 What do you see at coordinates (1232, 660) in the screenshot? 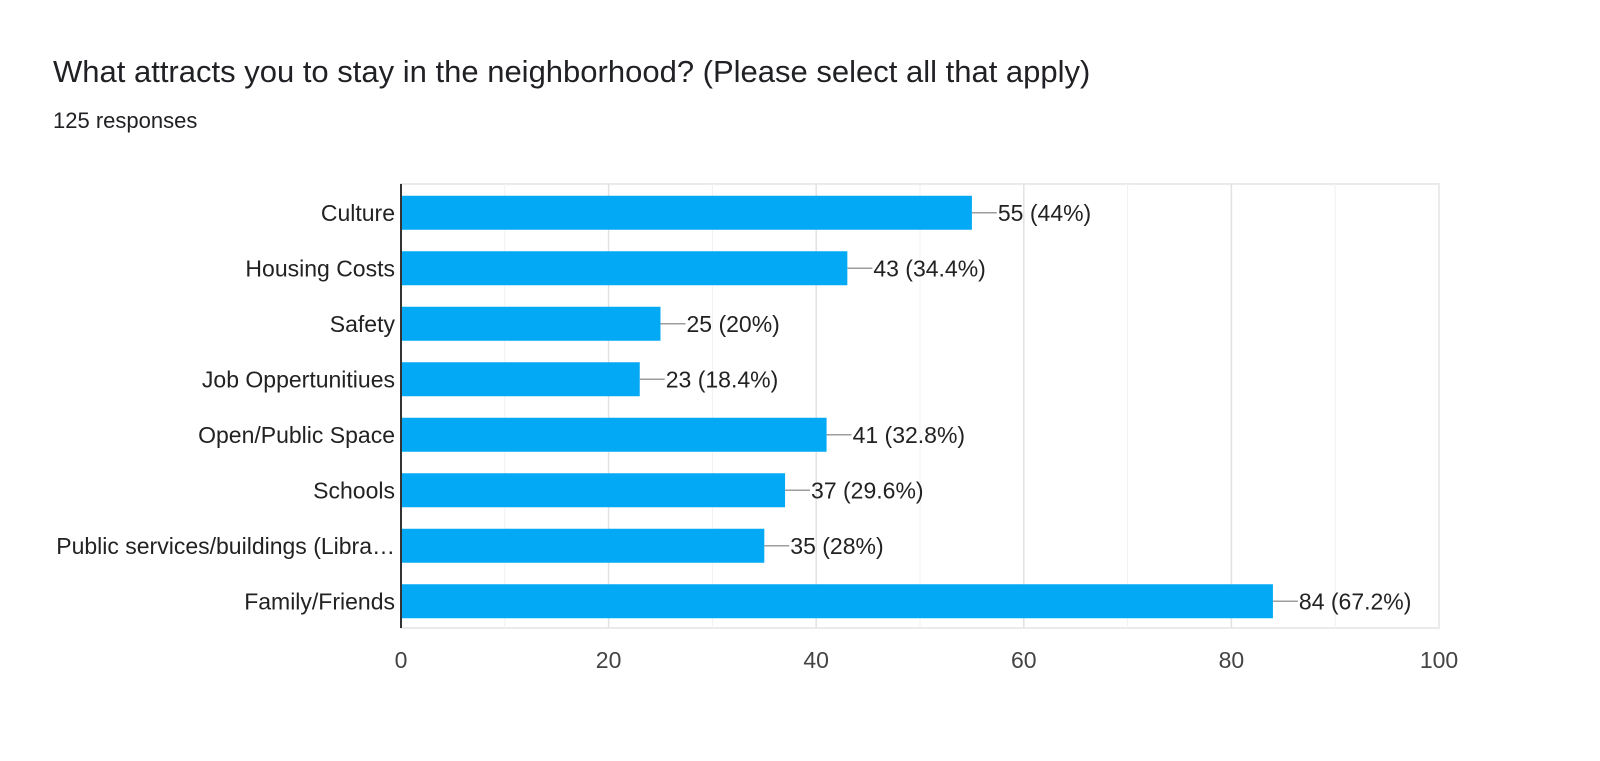
I see `x-tick-label: 80` at bounding box center [1232, 660].